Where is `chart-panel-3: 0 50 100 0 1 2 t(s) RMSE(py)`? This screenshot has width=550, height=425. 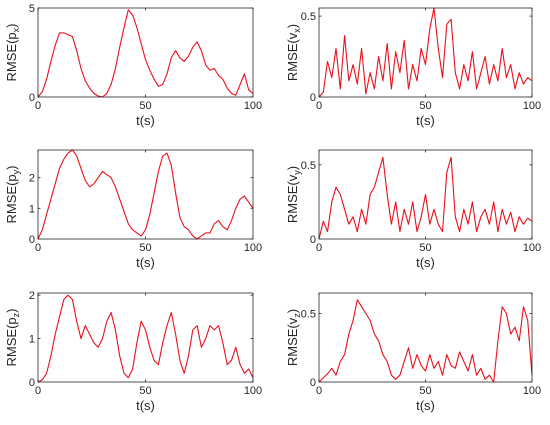
chart-panel-3: 0 50 100 0 1 2 t(s) RMSE(py) is located at coordinates (133, 209).